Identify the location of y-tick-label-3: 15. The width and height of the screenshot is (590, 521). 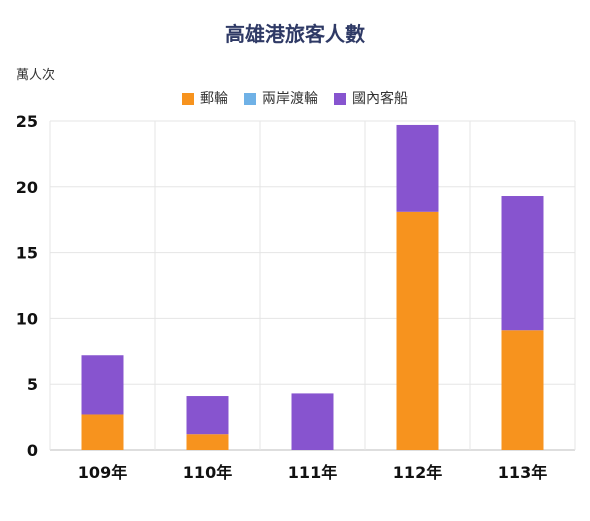
(27, 253).